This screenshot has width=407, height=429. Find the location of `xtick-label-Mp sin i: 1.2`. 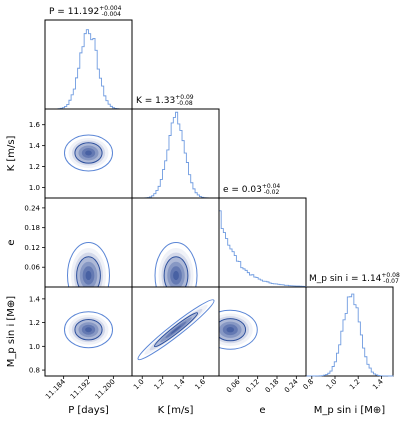

xtick-label-Mp sin i: 1.2 is located at coordinates (355, 385).